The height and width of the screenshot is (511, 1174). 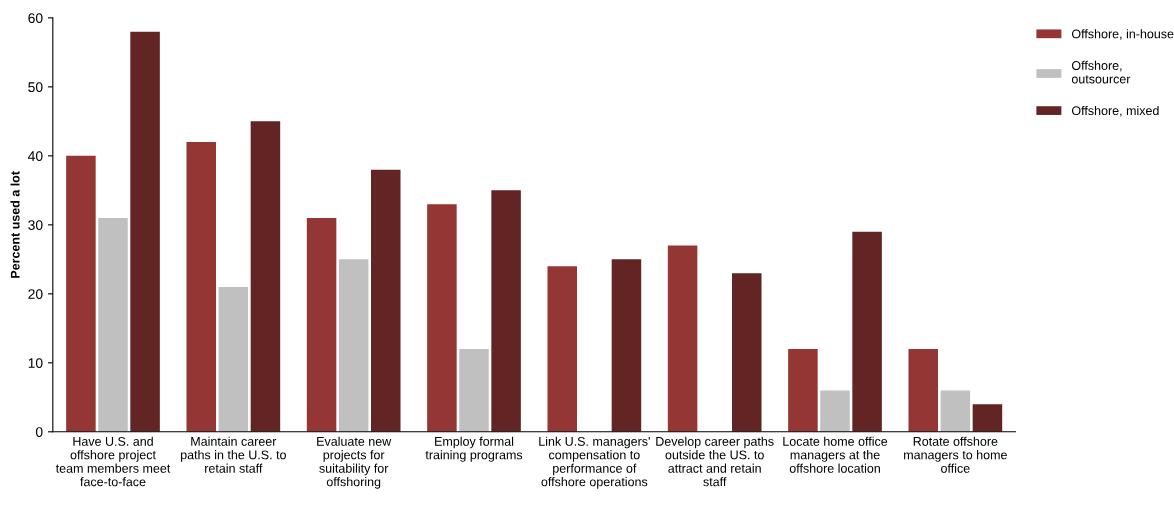 I want to click on y-tick-label: 40, so click(x=35, y=156).